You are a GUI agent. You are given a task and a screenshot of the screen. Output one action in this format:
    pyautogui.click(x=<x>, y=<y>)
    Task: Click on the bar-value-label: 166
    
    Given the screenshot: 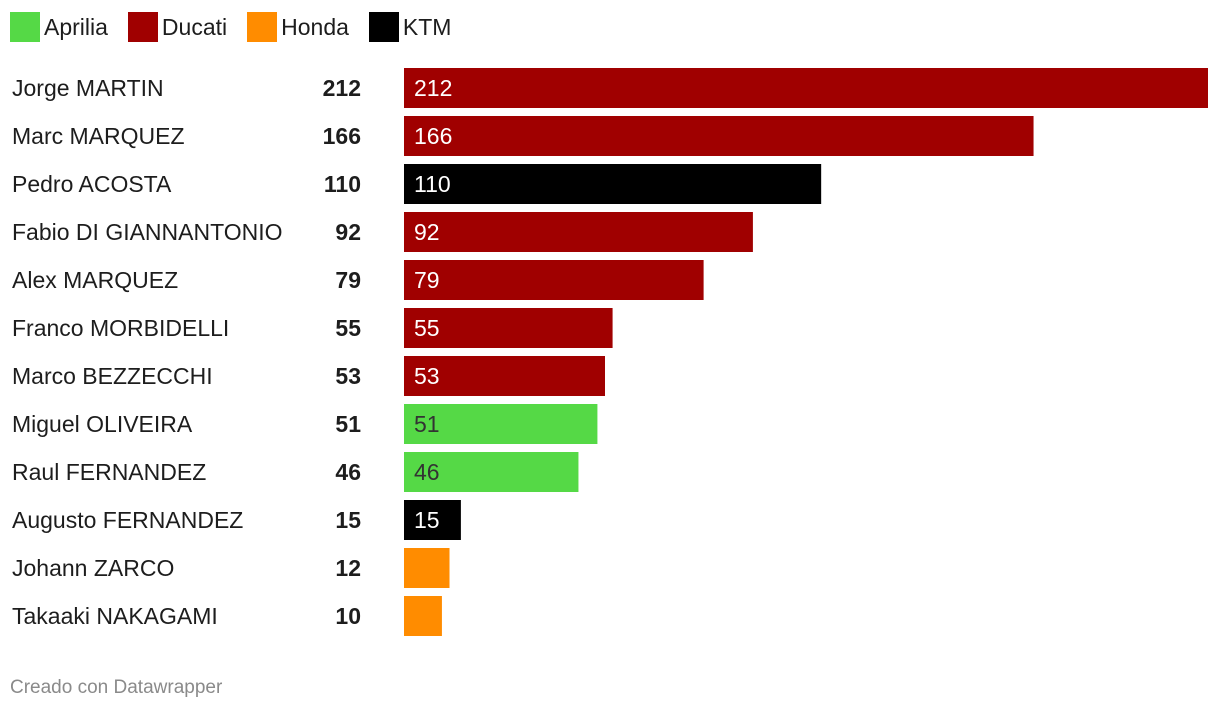 What is the action you would take?
    pyautogui.click(x=433, y=136)
    